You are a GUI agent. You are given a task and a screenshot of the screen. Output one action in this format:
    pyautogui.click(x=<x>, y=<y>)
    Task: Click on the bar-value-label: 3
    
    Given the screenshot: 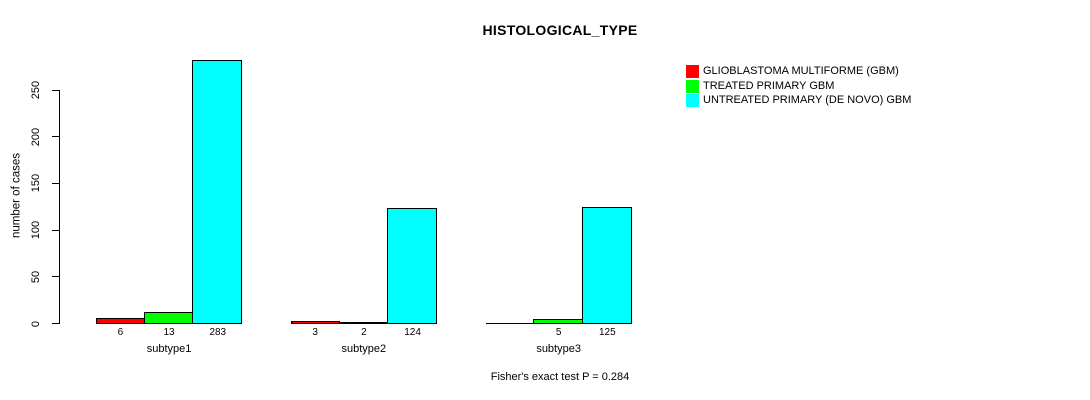 What is the action you would take?
    pyautogui.click(x=315, y=332)
    